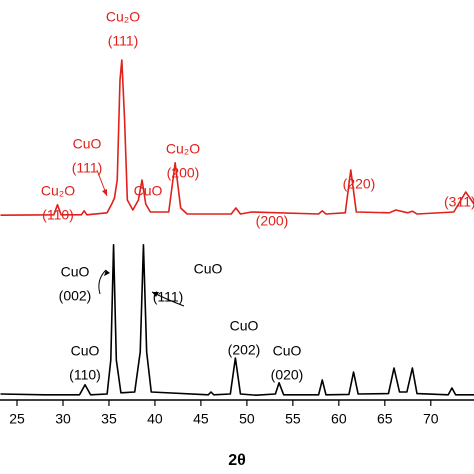 Image resolution: width=474 pixels, height=474 pixels. What do you see at coordinates (201, 419) in the screenshot?
I see `x-tick-label: 45` at bounding box center [201, 419].